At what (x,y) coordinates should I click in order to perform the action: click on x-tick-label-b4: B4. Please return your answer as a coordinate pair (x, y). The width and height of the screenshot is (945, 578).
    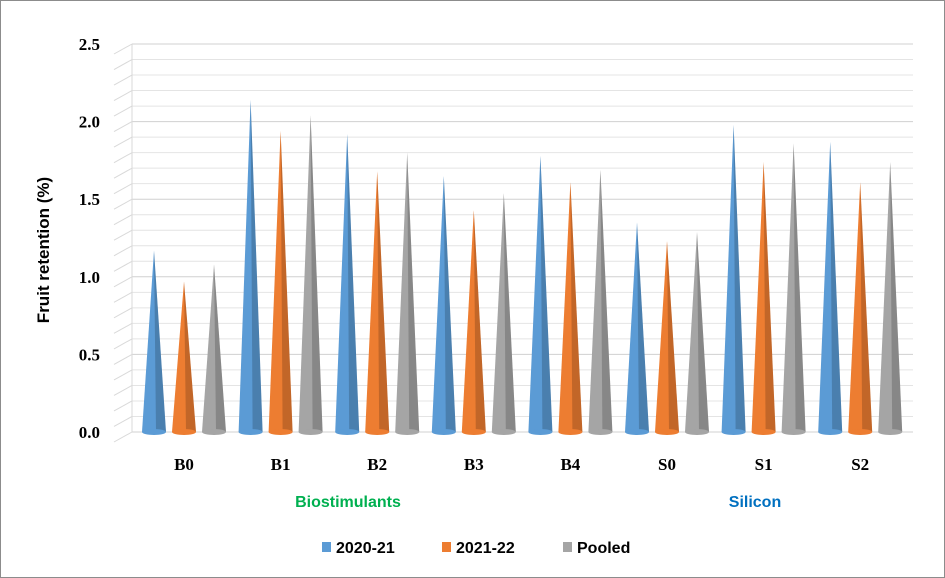
    Looking at the image, I should click on (570, 464).